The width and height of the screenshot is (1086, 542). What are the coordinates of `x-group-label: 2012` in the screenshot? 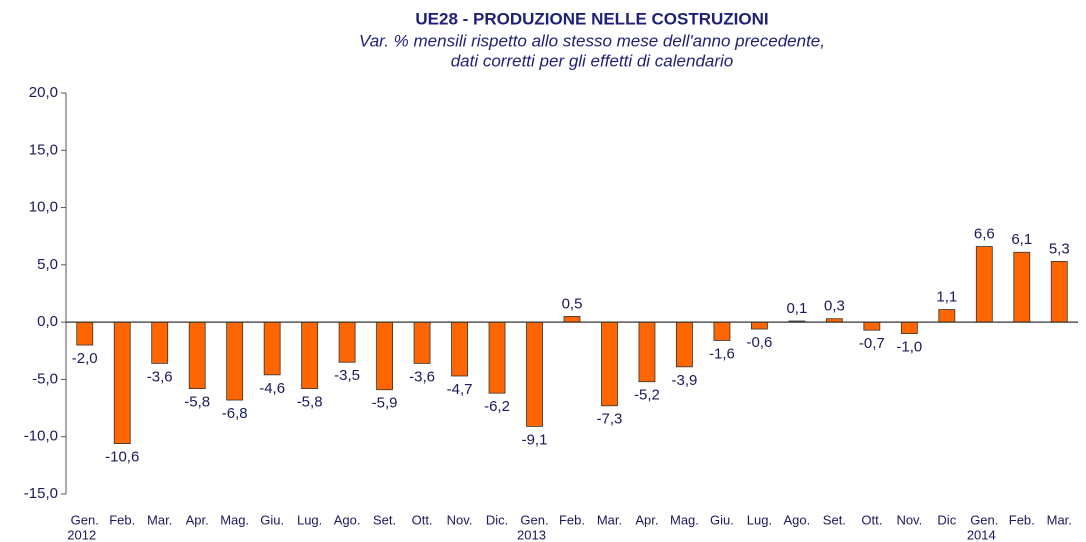 It's located at (81, 534).